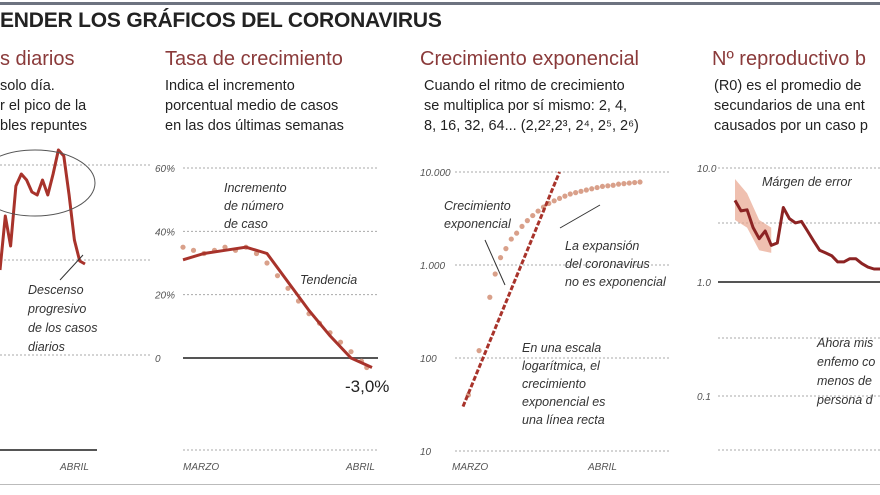 This screenshot has width=880, height=495. What do you see at coordinates (440, 3) in the screenshot?
I see `top-rule` at bounding box center [440, 3].